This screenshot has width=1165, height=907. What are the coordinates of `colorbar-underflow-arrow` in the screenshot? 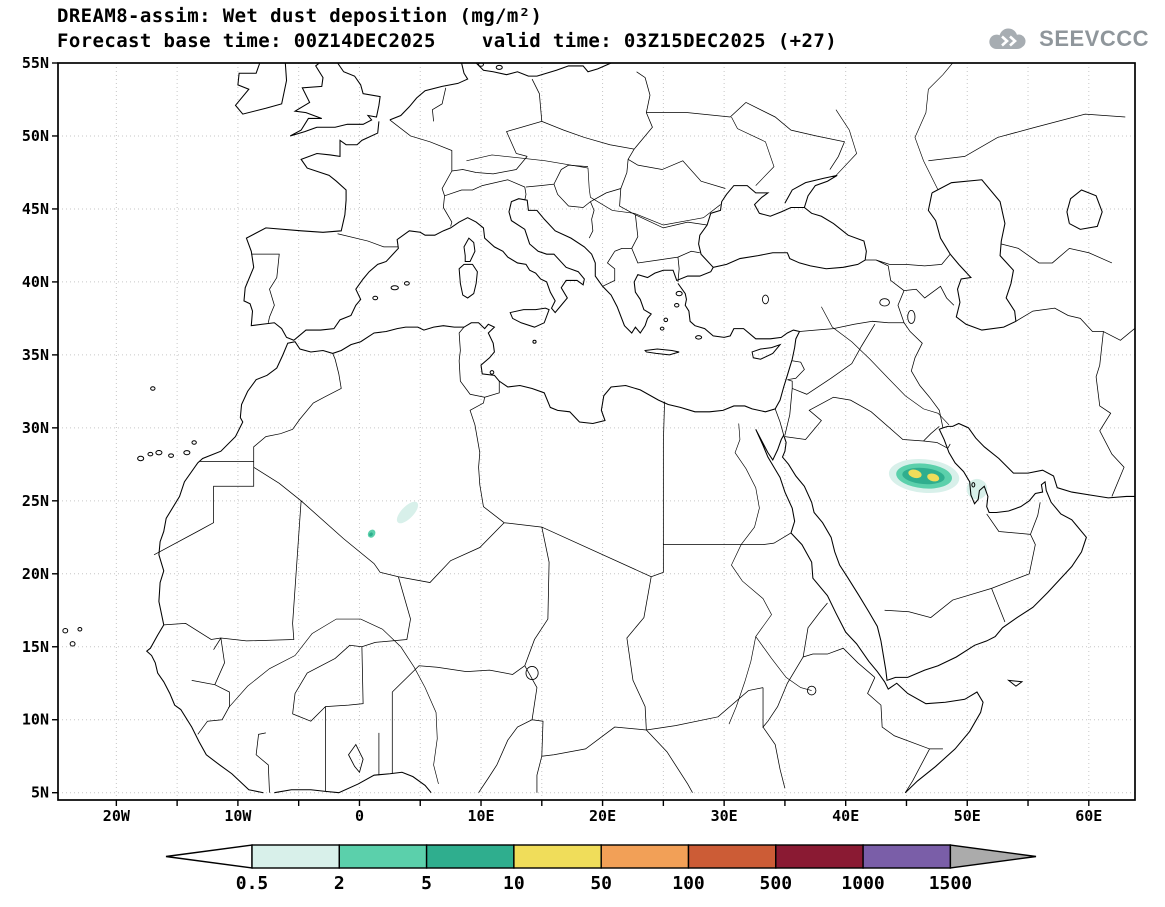 It's located at (209, 856).